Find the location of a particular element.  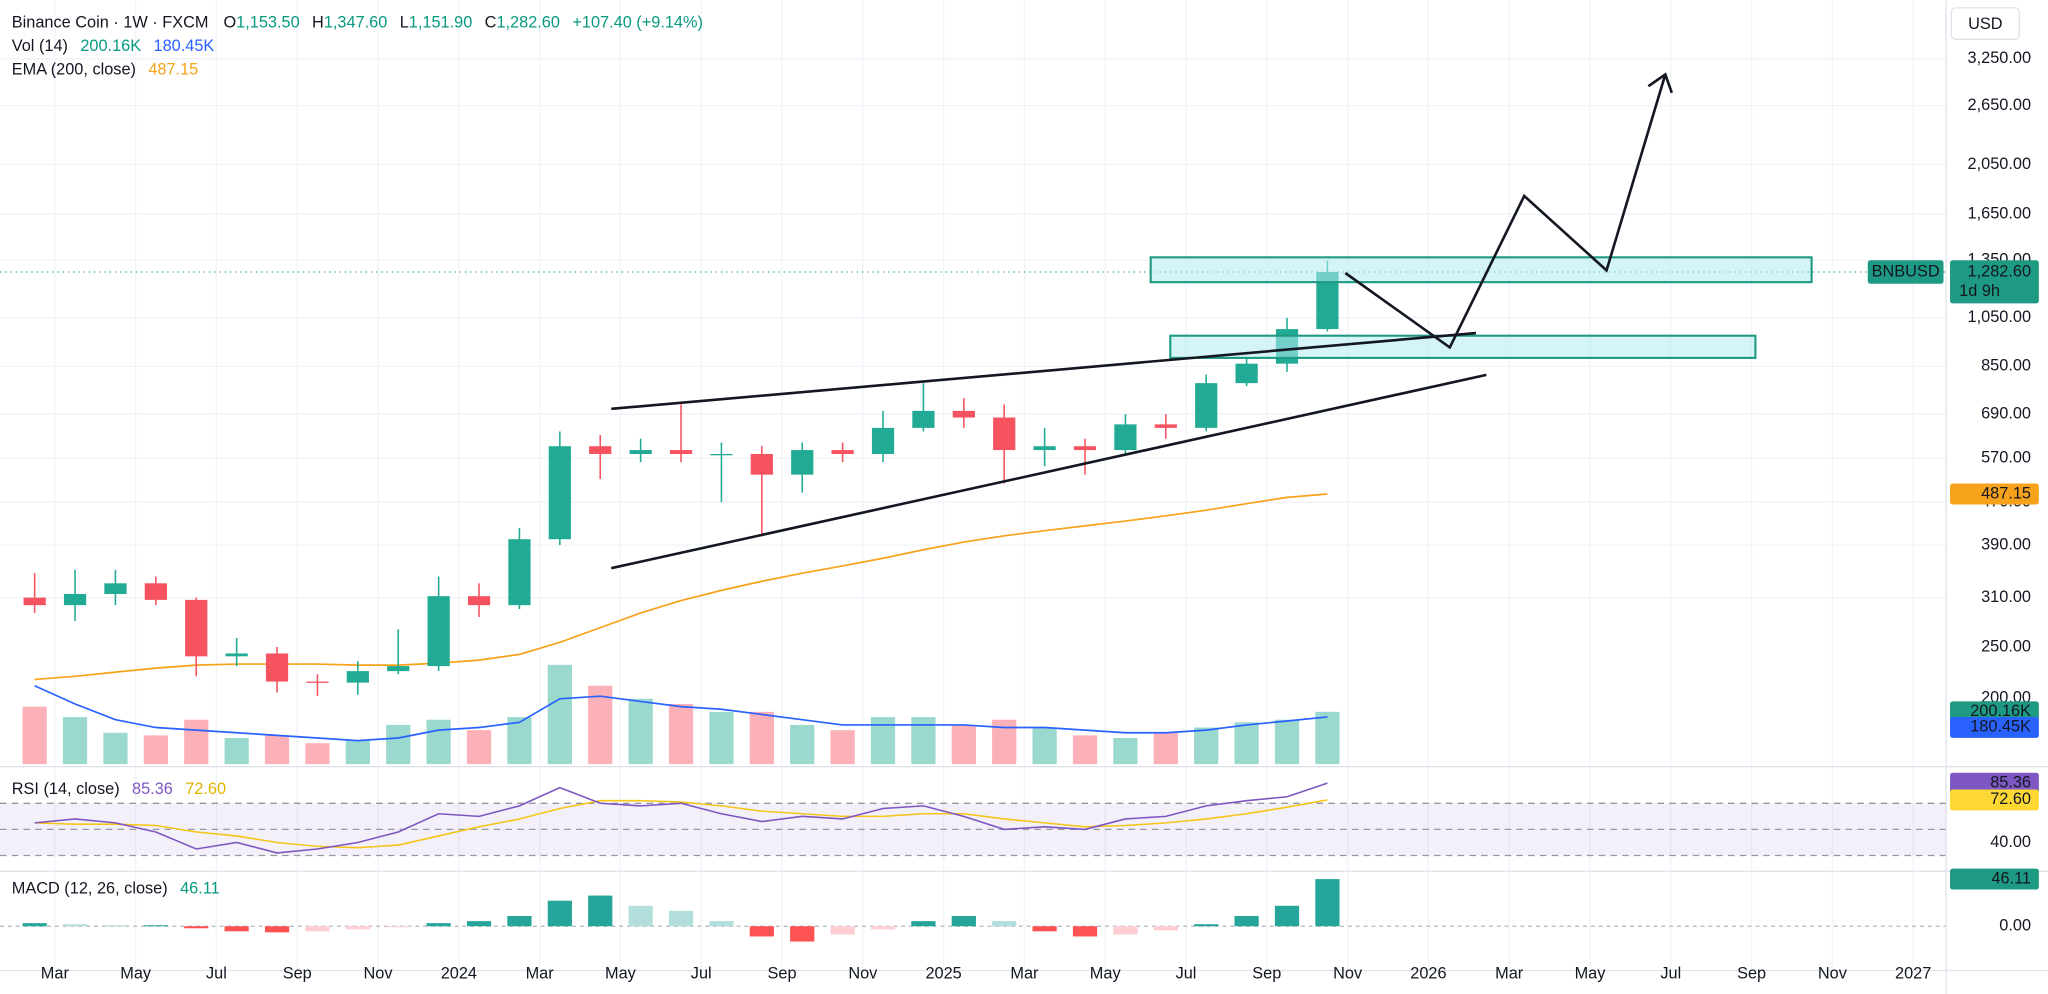

countdown: 1d 9h is located at coordinates (1979, 291).